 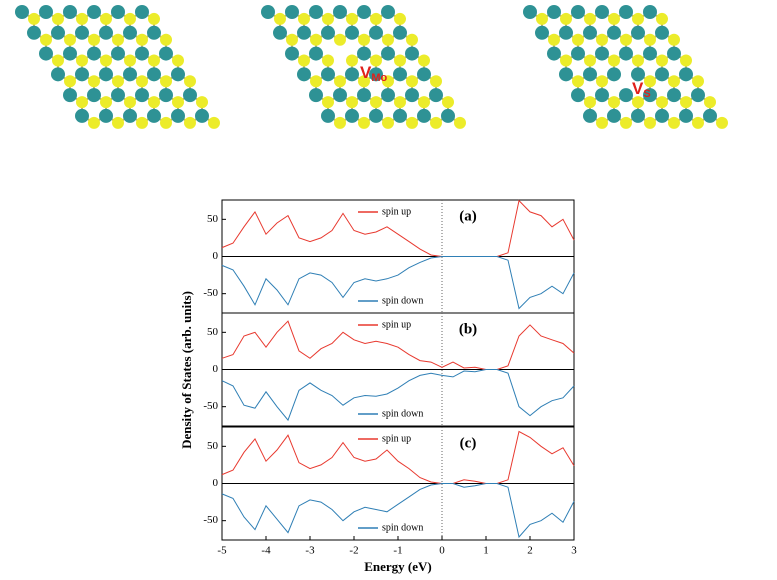 What do you see at coordinates (574, 551) in the screenshot?
I see `x-tick-label: 3` at bounding box center [574, 551].